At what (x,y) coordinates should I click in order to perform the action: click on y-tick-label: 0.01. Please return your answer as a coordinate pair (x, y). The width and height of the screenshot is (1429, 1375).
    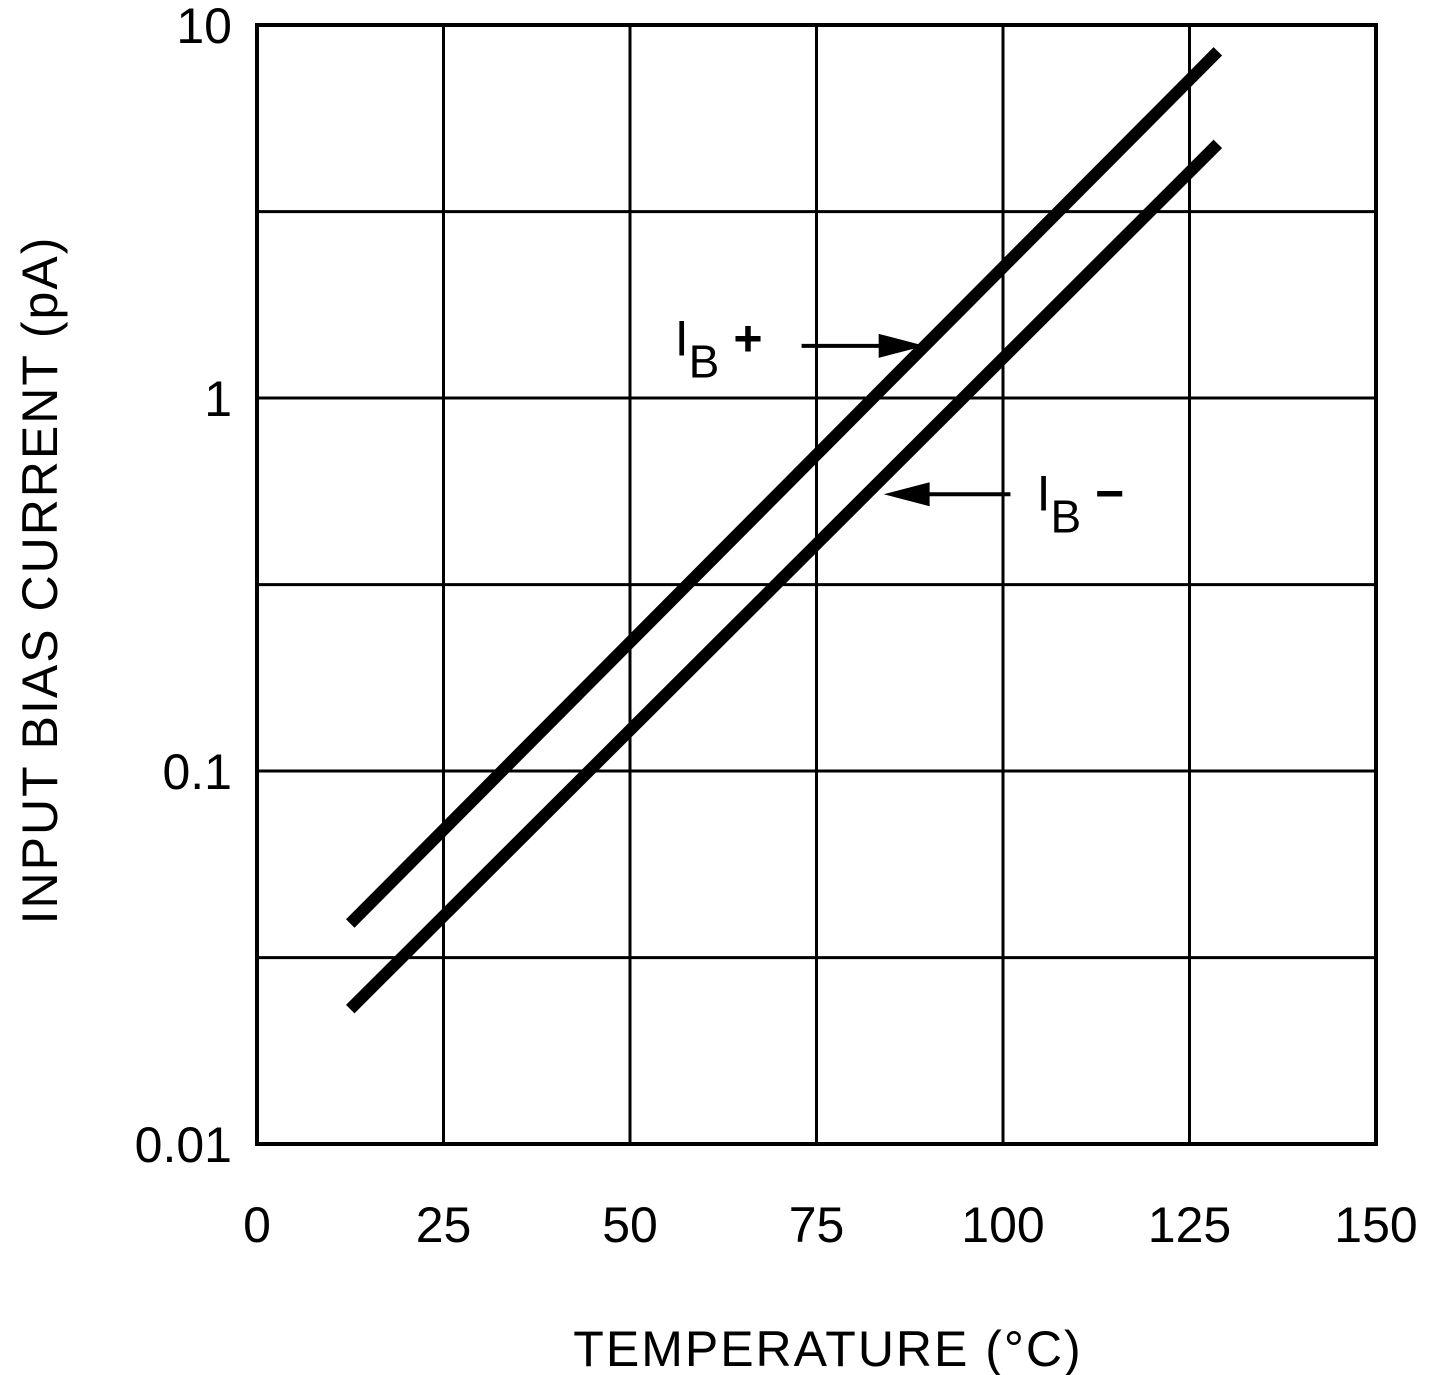
    Looking at the image, I should click on (183, 1145).